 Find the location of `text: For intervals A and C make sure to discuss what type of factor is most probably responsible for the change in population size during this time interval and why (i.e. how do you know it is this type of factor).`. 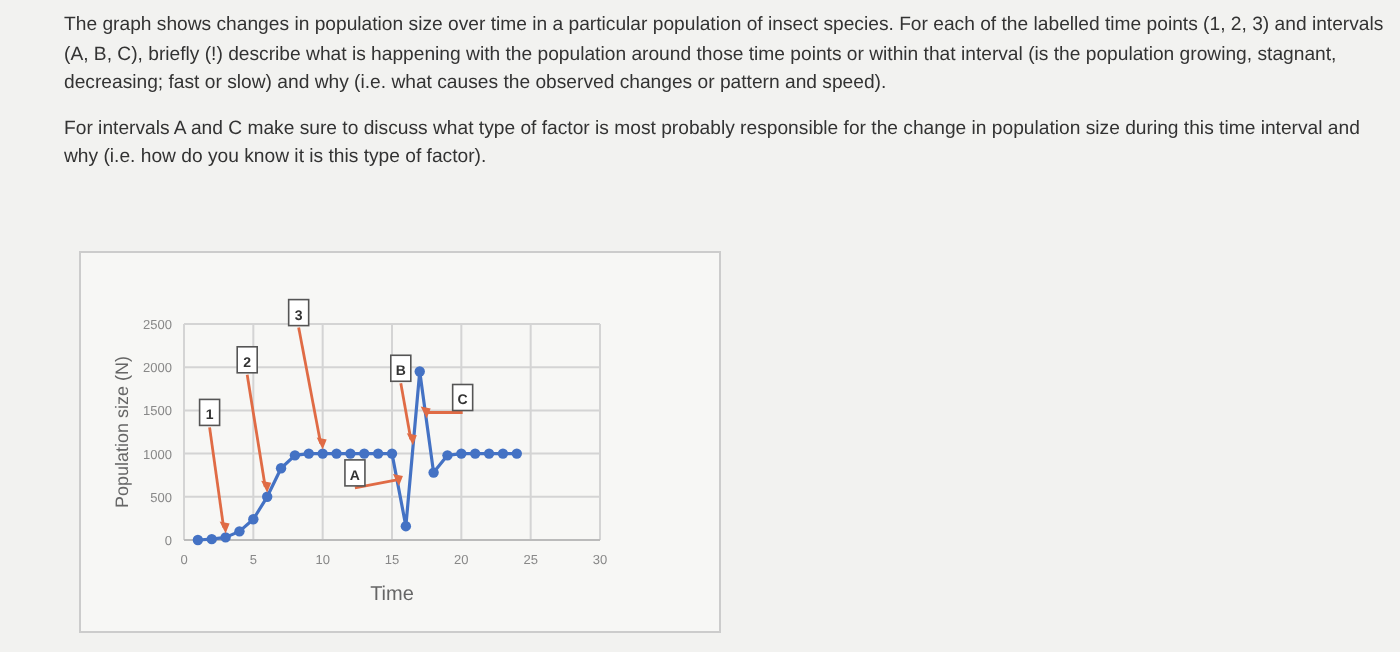

text: For intervals A and C make sure to discuss what type of factor is most probably responsible for the change in population size during this time interval and why (i.e. how do you know it is this type of factor). is located at coordinates (713, 143).